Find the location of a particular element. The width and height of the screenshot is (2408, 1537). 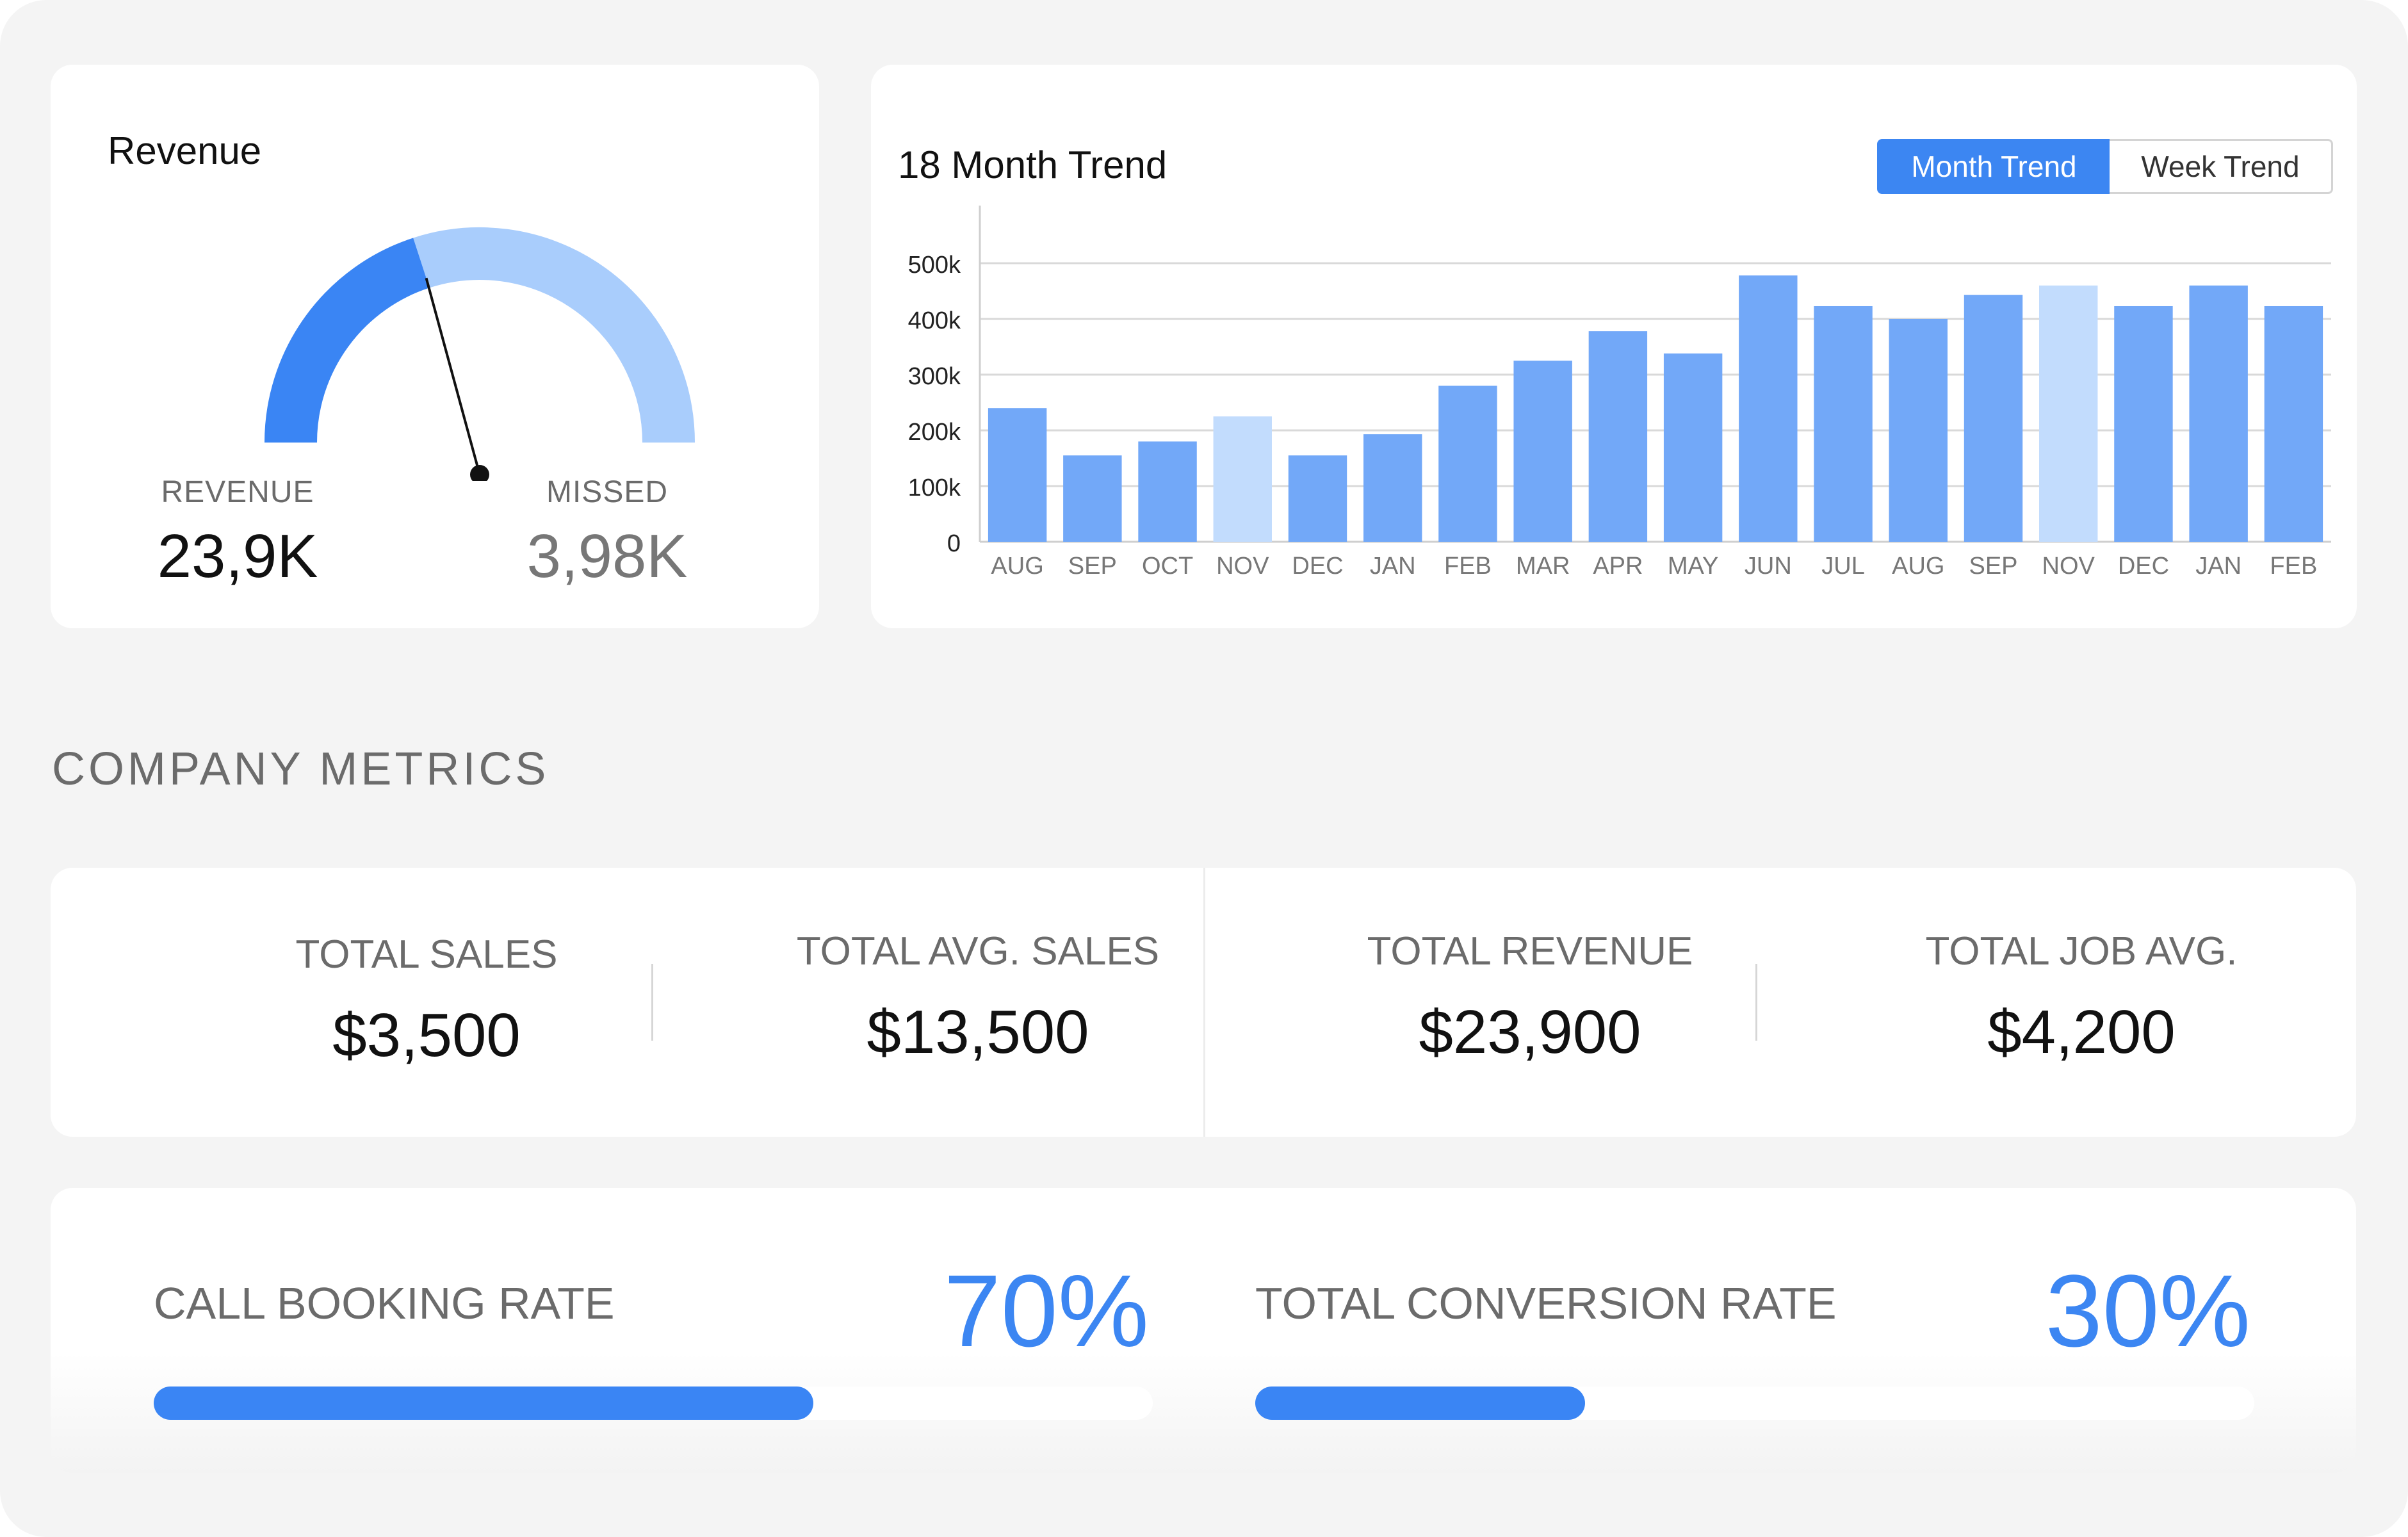

metric-label: TOTAL JOB AVG. is located at coordinates (2081, 951).